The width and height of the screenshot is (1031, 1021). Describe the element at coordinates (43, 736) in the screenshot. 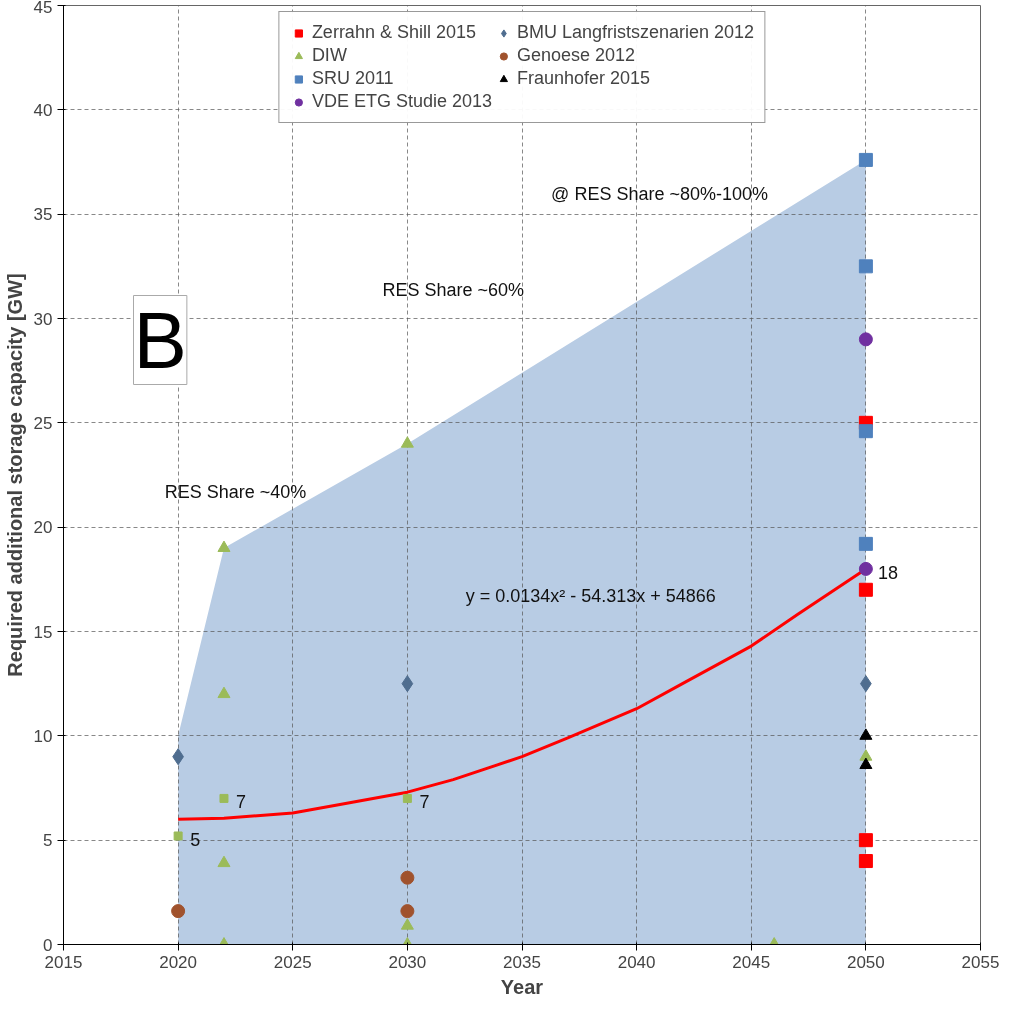

I see `y-tick-label: 10` at that location.